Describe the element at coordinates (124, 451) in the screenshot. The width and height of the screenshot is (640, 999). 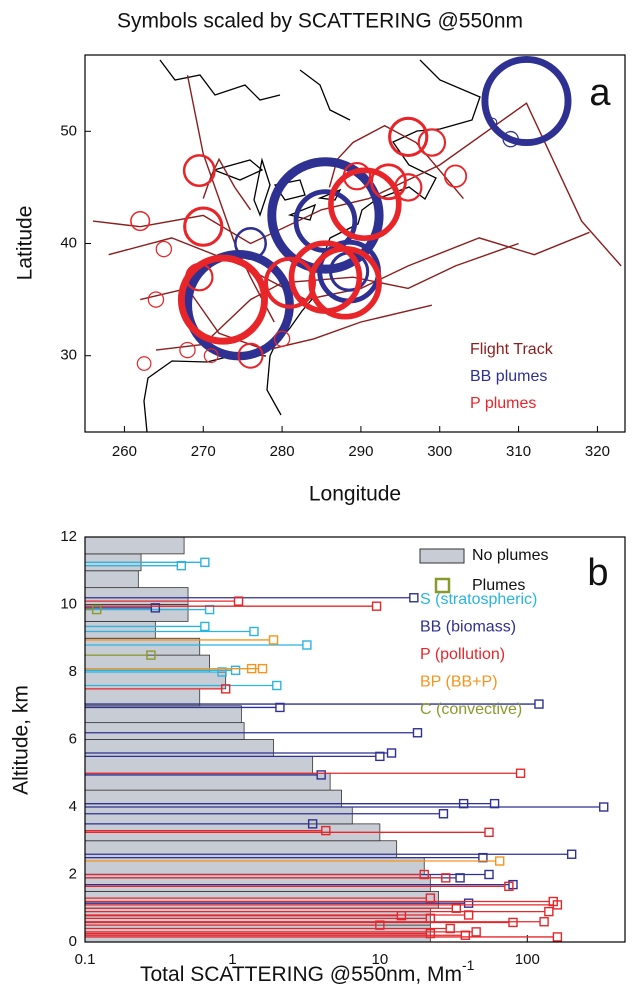
I see `x-tick-label: 260` at that location.